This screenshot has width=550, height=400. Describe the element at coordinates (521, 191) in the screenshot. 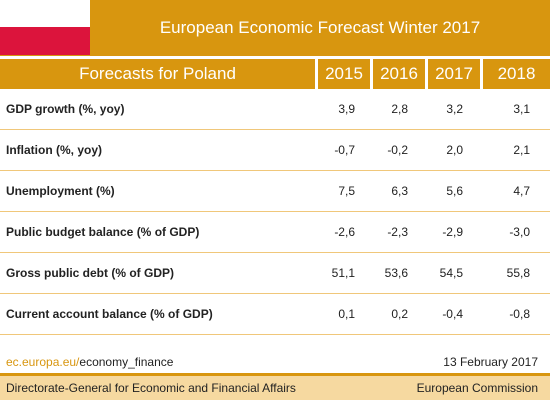

I see `cell-value: 4,7` at that location.